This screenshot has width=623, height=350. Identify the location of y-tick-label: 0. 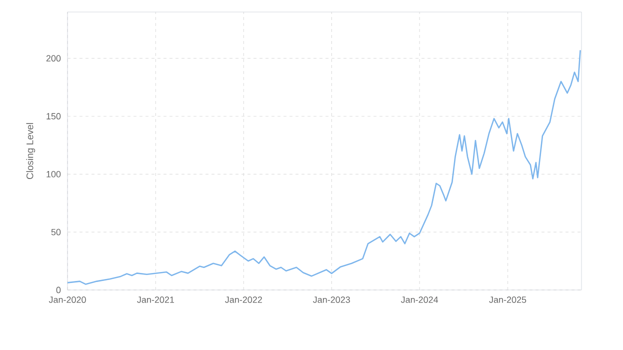
(58, 290).